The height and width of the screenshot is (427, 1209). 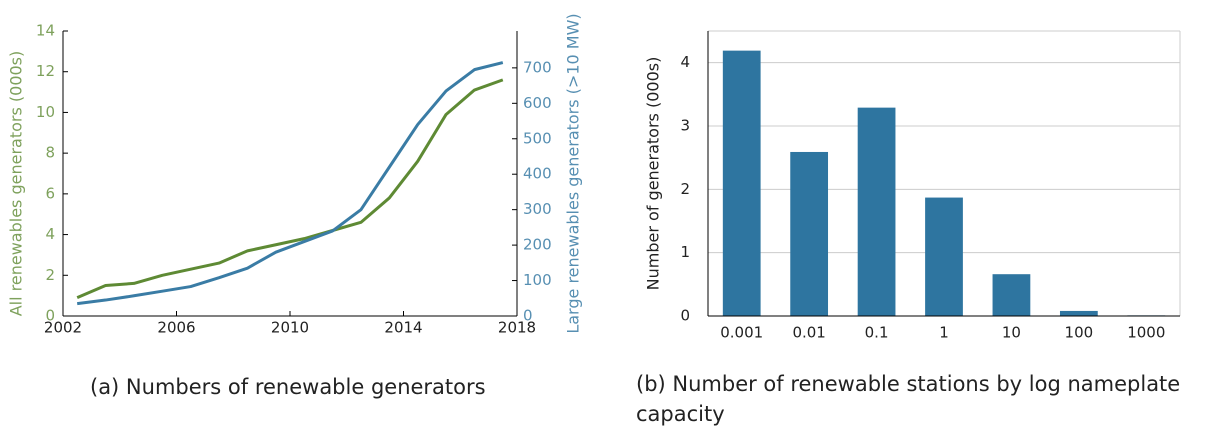 What do you see at coordinates (517, 328) in the screenshot?
I see `x-tick-label: 2018` at bounding box center [517, 328].